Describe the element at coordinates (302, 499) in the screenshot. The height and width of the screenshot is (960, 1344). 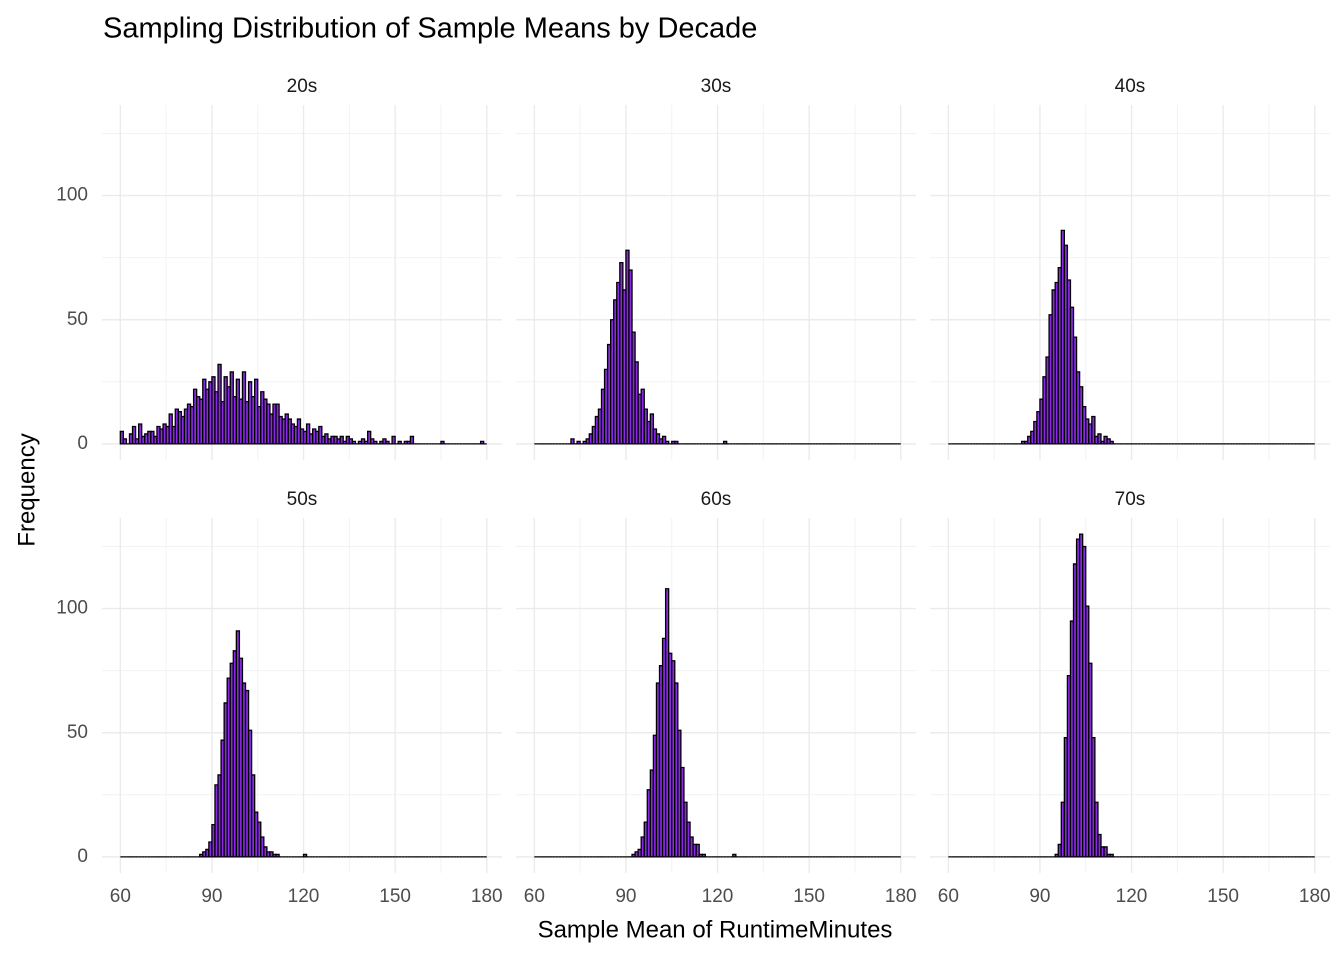
I see `facet-label: 50s` at that location.